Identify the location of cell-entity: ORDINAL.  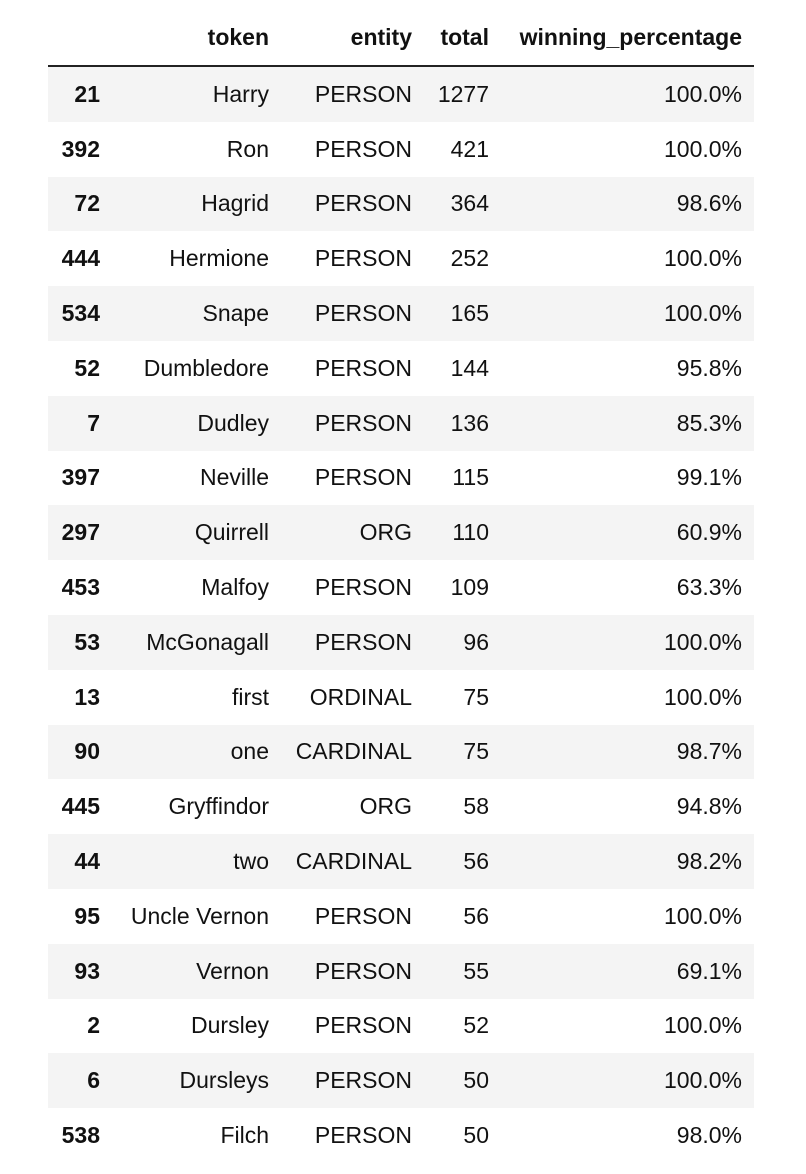
(360, 696).